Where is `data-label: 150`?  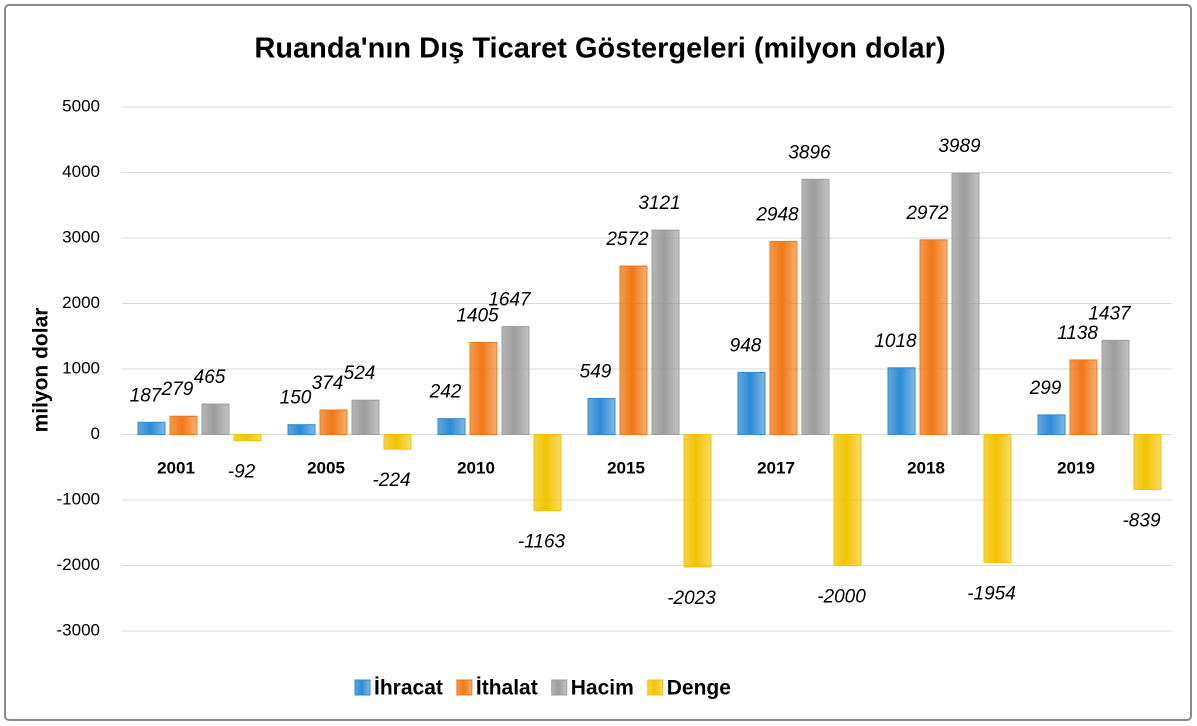
data-label: 150 is located at coordinates (296, 398).